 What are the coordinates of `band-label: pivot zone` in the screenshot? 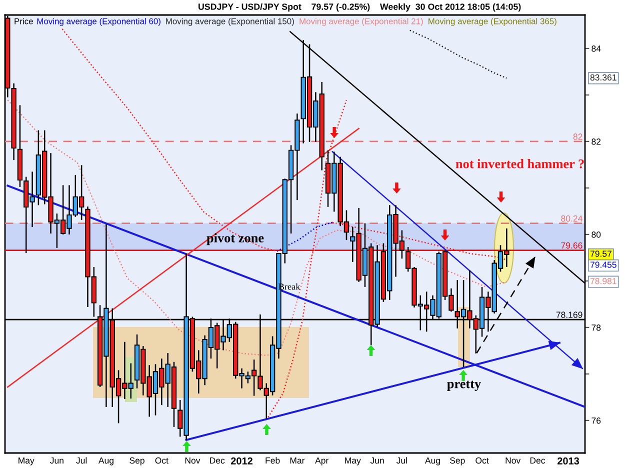 It's located at (235, 239).